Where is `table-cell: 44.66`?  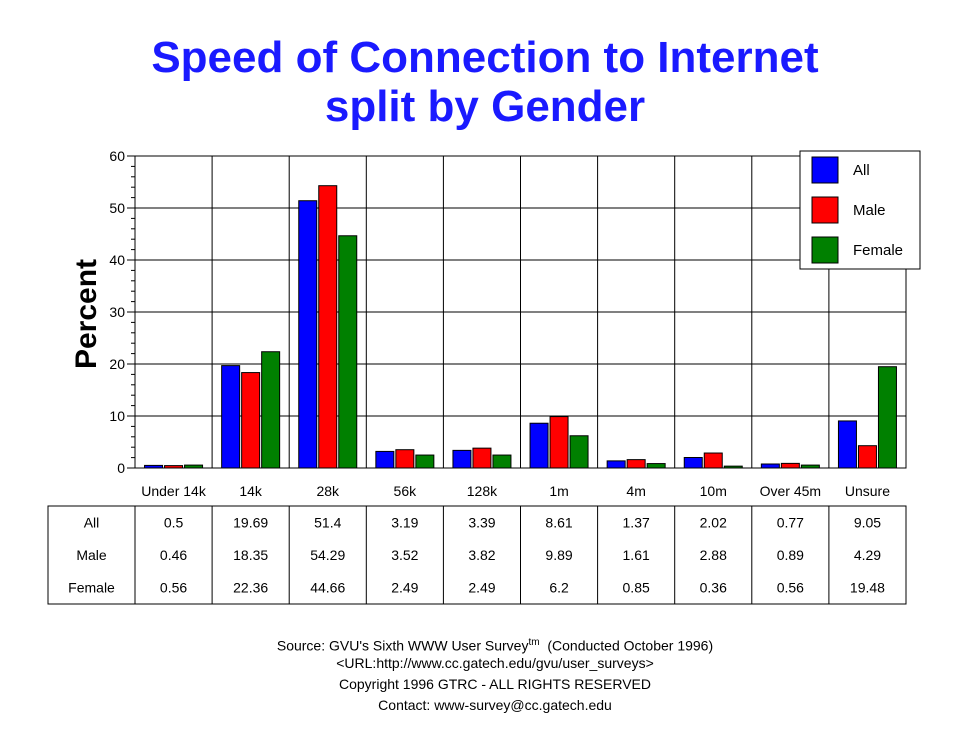 table-cell: 44.66 is located at coordinates (327, 588).